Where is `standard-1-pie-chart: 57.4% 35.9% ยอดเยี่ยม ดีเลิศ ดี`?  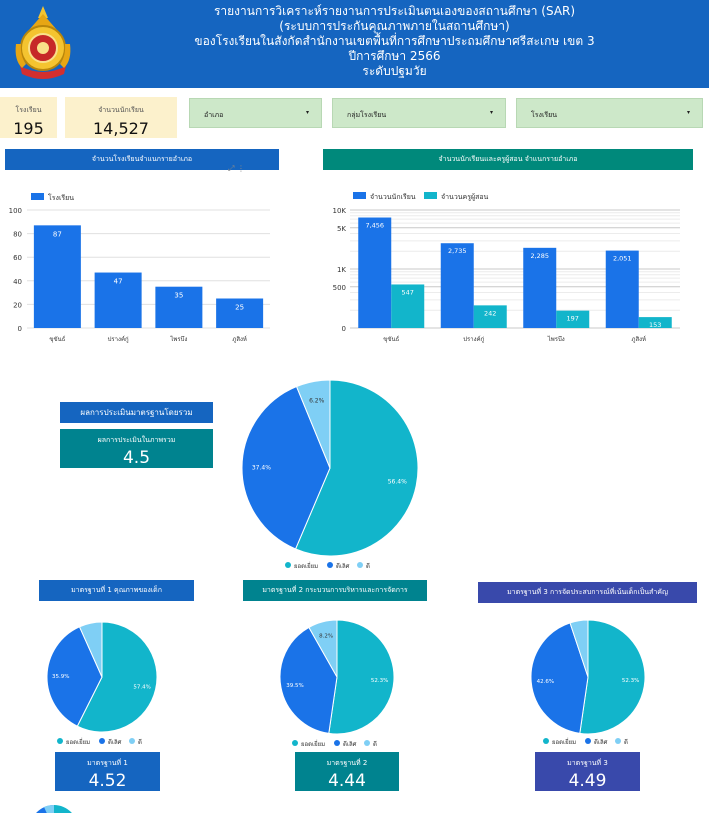 standard-1-pie-chart: 57.4% 35.9% ยอดเยี่ยม ดีเลิศ ดี is located at coordinates (102, 683).